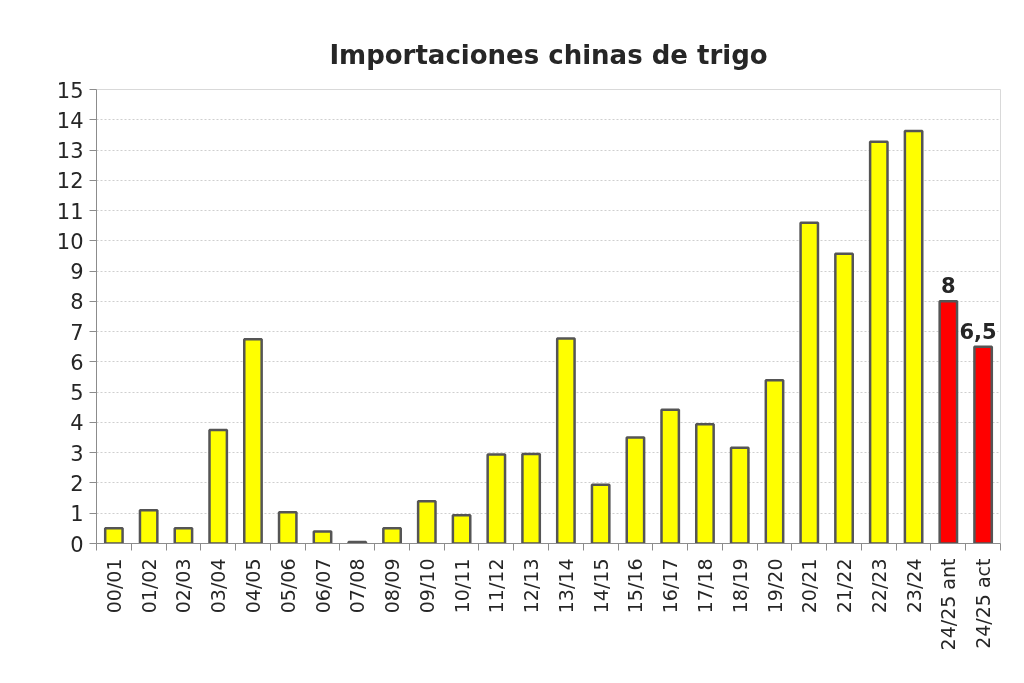  I want to click on data-label: 6,5, so click(978, 331).